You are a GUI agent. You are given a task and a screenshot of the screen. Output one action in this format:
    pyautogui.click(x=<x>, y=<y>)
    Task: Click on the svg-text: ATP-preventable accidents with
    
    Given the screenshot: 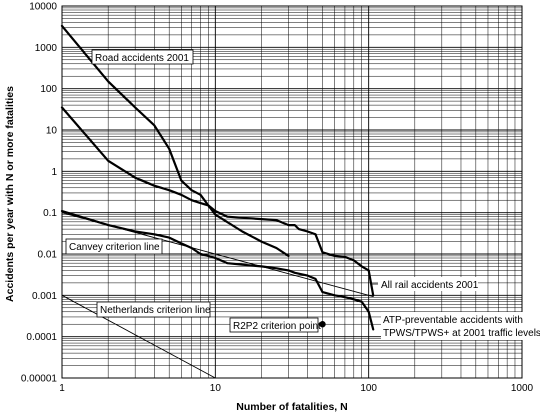 What is the action you would take?
    pyautogui.click(x=453, y=320)
    